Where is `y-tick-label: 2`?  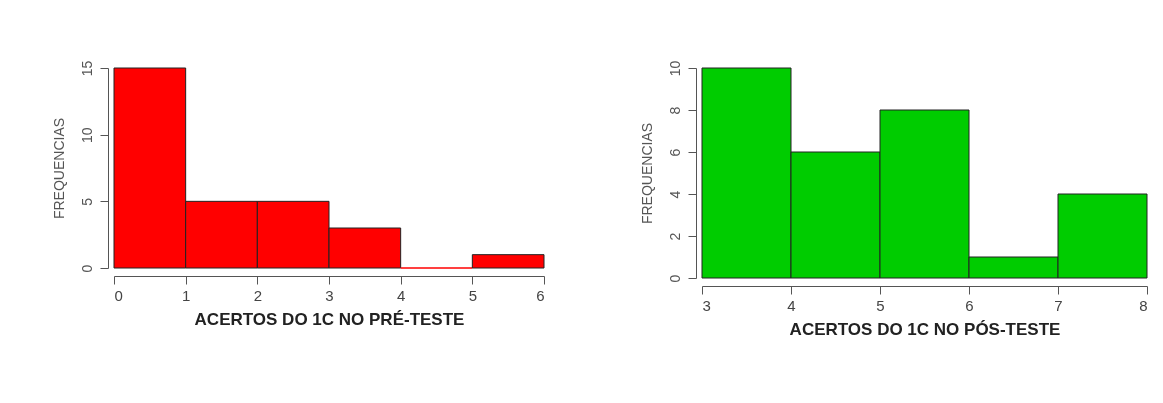 y-tick-label: 2 is located at coordinates (674, 236).